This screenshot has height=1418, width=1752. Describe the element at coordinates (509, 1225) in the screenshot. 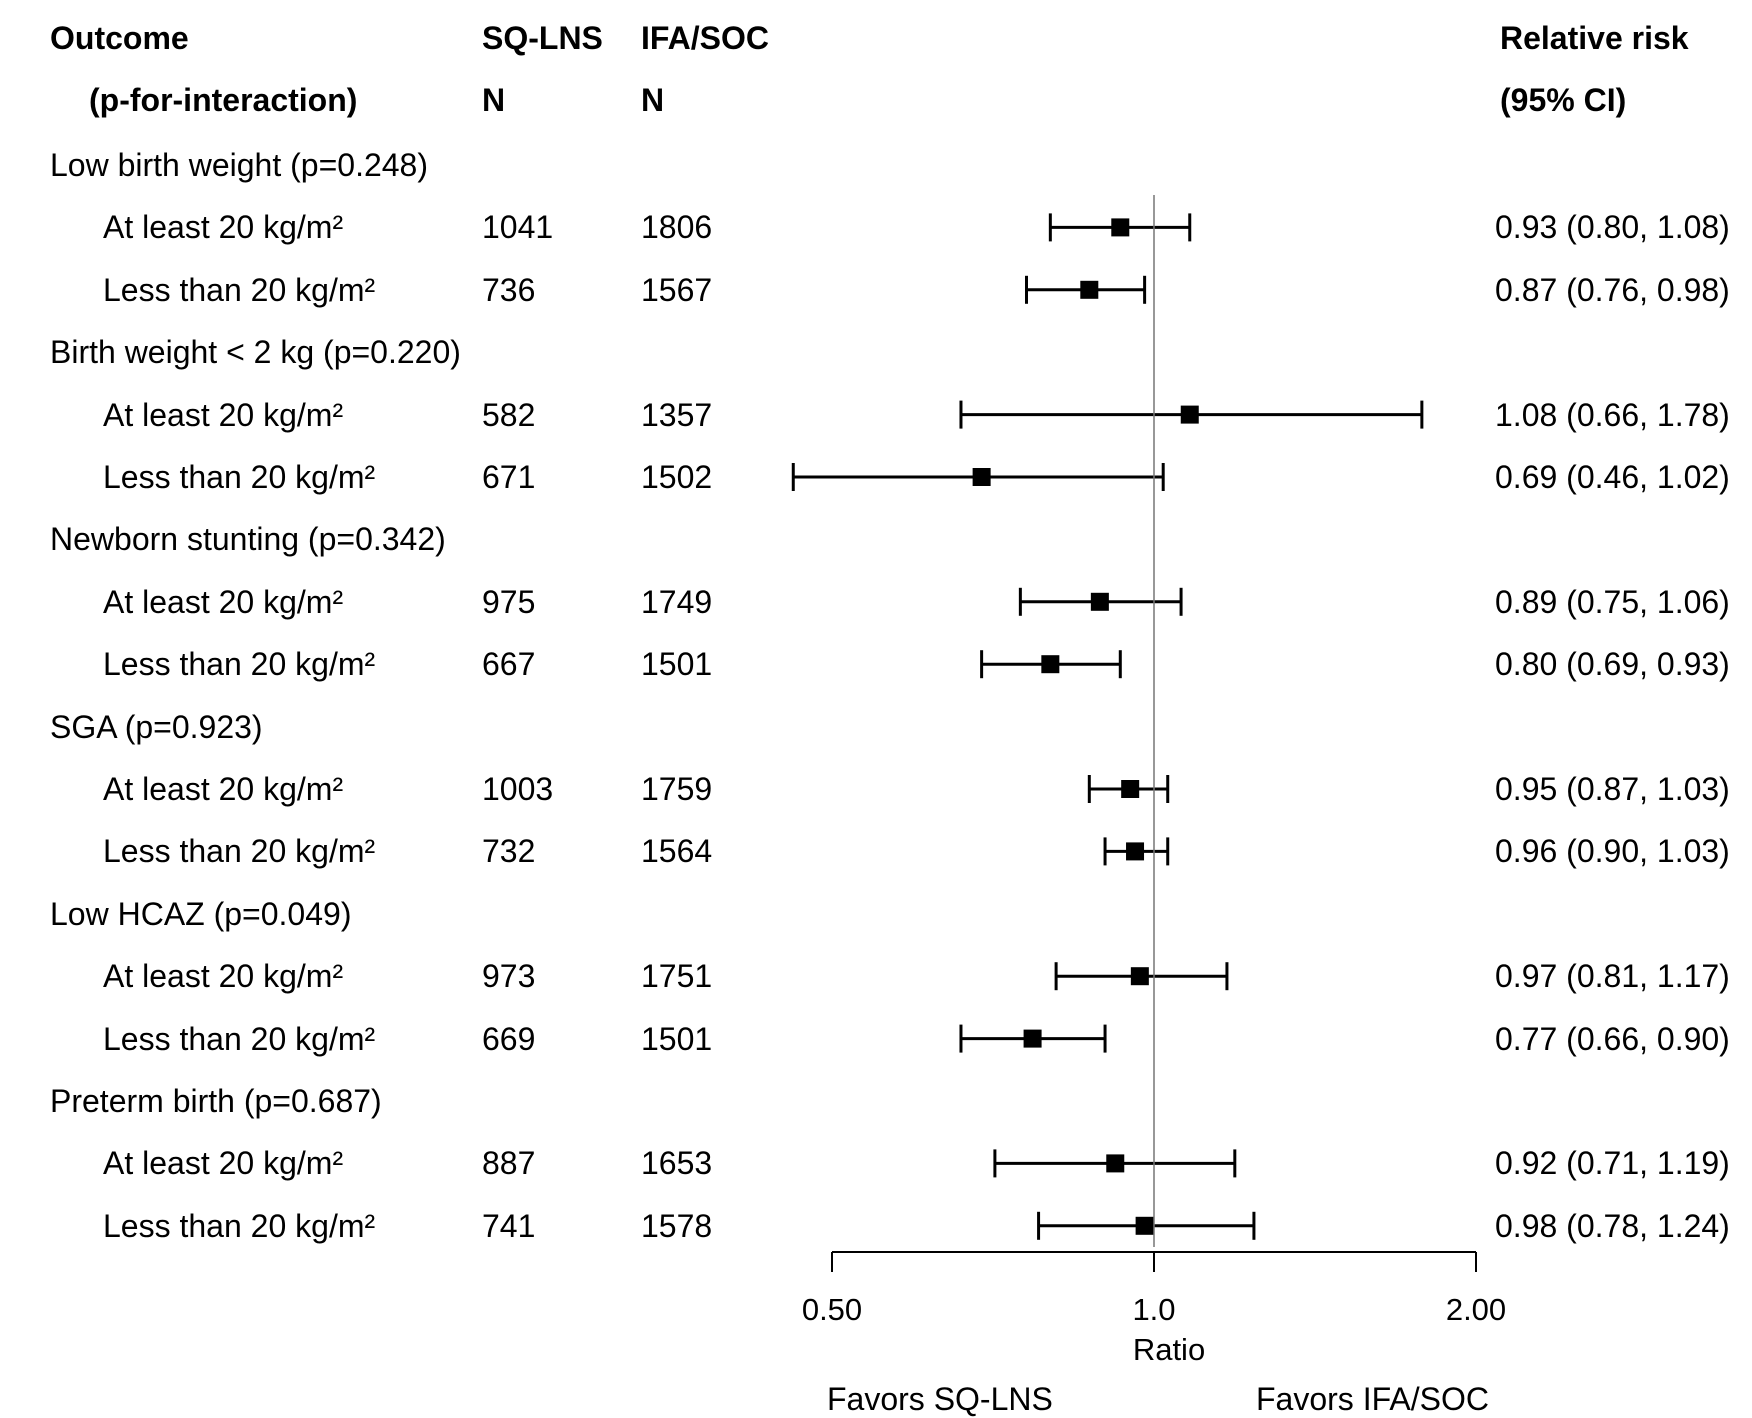

I see `n-sq-lns: 741` at that location.